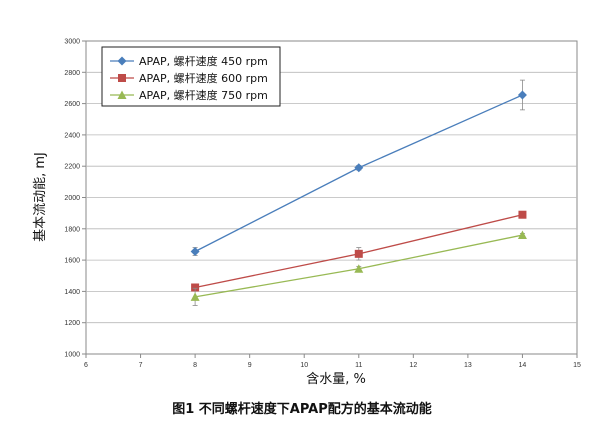 The width and height of the screenshot is (607, 438). Describe the element at coordinates (336, 379) in the screenshot. I see `x-axis-title: 含水量, %` at that location.